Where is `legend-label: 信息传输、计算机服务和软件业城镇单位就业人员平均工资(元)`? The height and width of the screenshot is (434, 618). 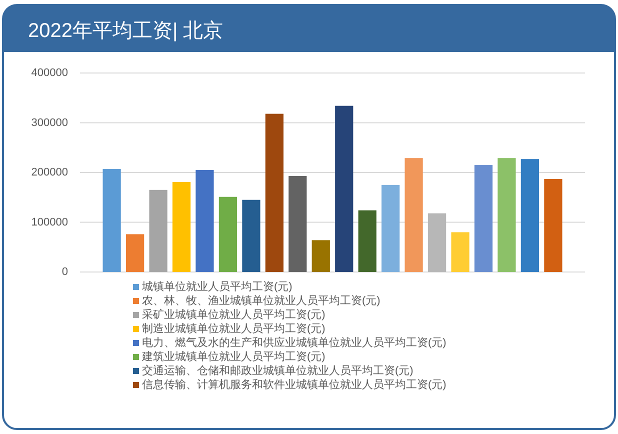 legend-label: 信息传输、计算机服务和软件业城镇单位就业人员平均工资(元) is located at coordinates (294, 384).